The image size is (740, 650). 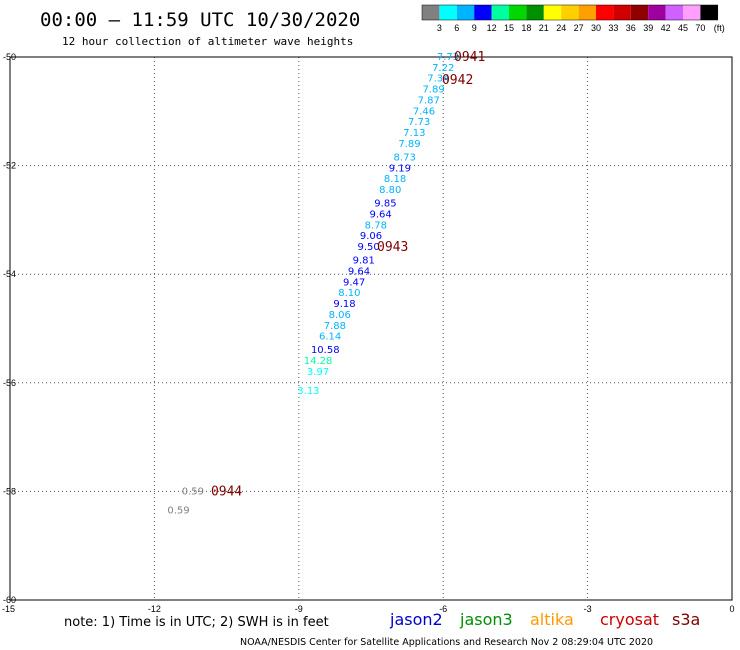 What do you see at coordinates (371, 236) in the screenshot?
I see `data-point-label: 9.06` at bounding box center [371, 236].